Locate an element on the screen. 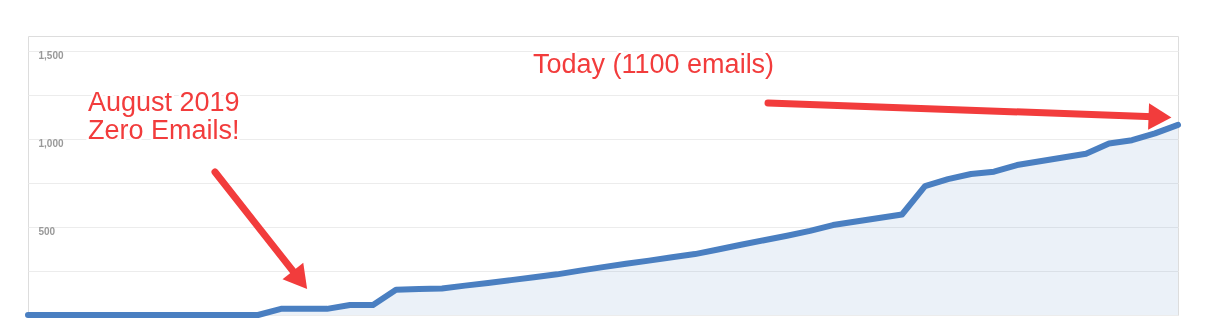 This screenshot has width=1226, height=332. y-tick-label: 500 is located at coordinates (47, 232).